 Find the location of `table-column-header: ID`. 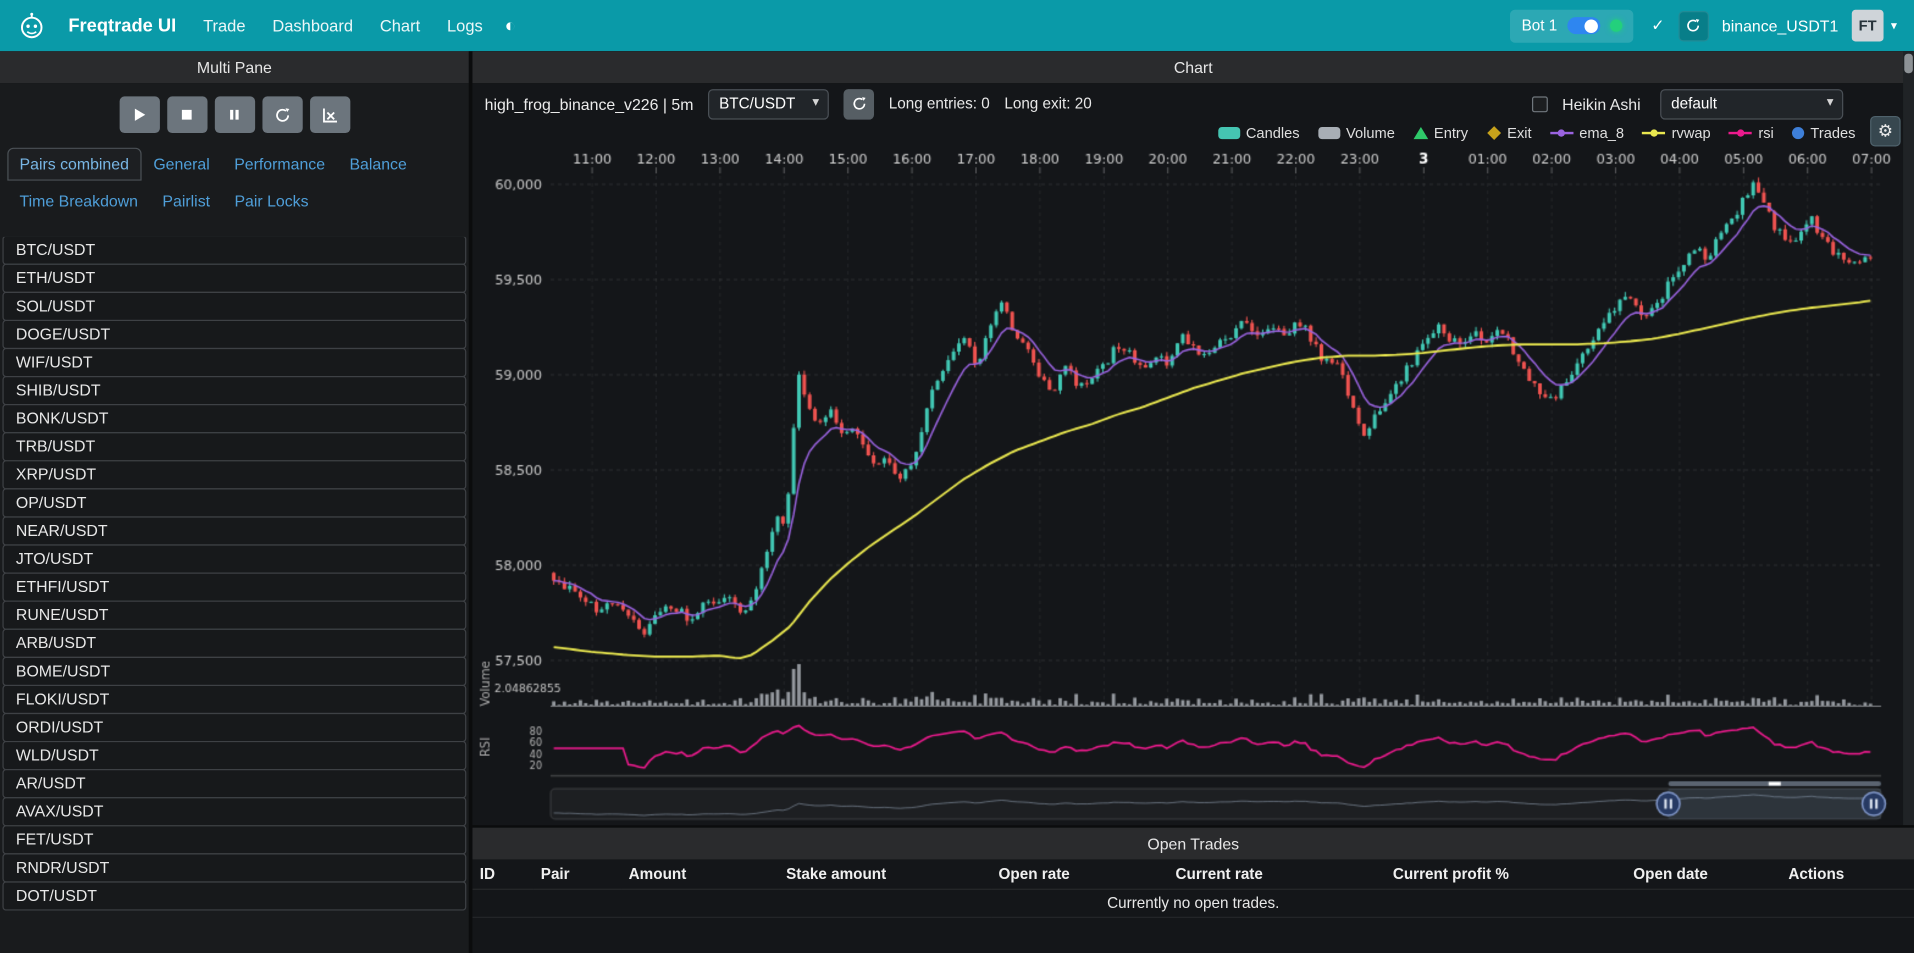

table-column-header: ID is located at coordinates (503, 874).